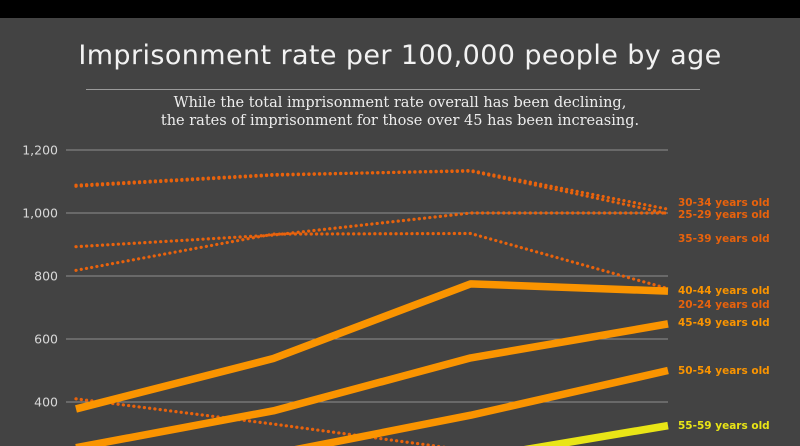 The width and height of the screenshot is (800, 446). Describe the element at coordinates (40, 213) in the screenshot. I see `y-axis-tick-label: 1,000` at that location.